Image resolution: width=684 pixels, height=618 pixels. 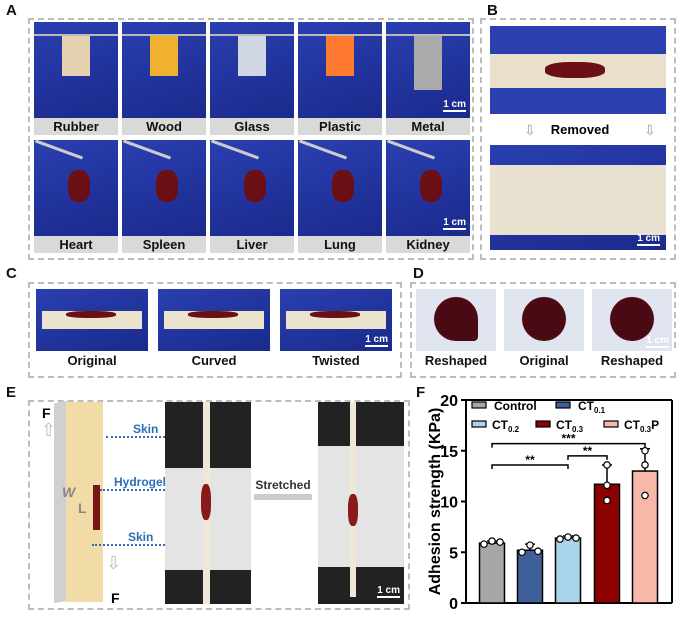 What do you see at coordinates (283, 497) in the screenshot?
I see `right-arrow-icon` at bounding box center [283, 497].